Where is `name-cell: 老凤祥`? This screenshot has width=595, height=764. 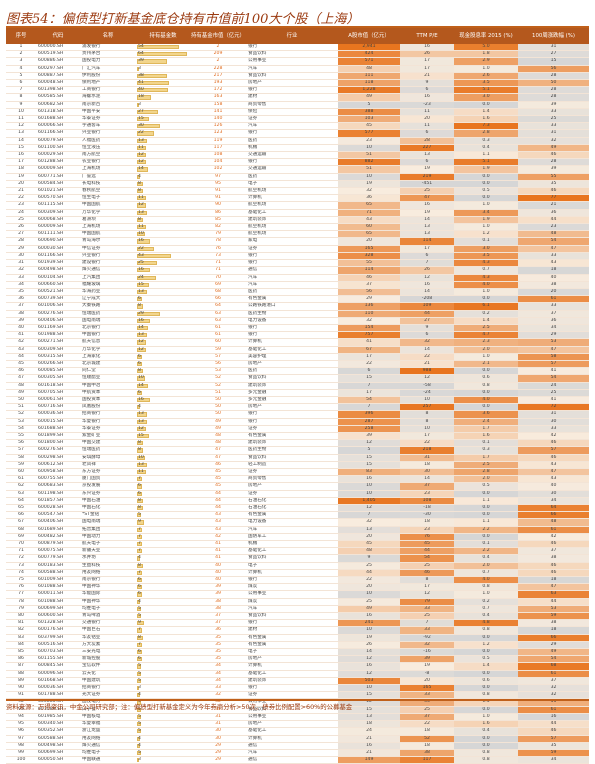 name-cell: 老凤祥 is located at coordinates (108, 465).